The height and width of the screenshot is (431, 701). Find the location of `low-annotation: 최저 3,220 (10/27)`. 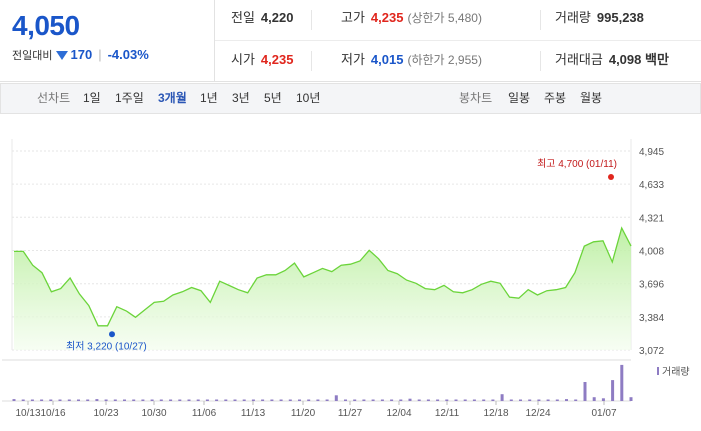

low-annotation: 최저 3,220 (10/27) is located at coordinates (106, 346).